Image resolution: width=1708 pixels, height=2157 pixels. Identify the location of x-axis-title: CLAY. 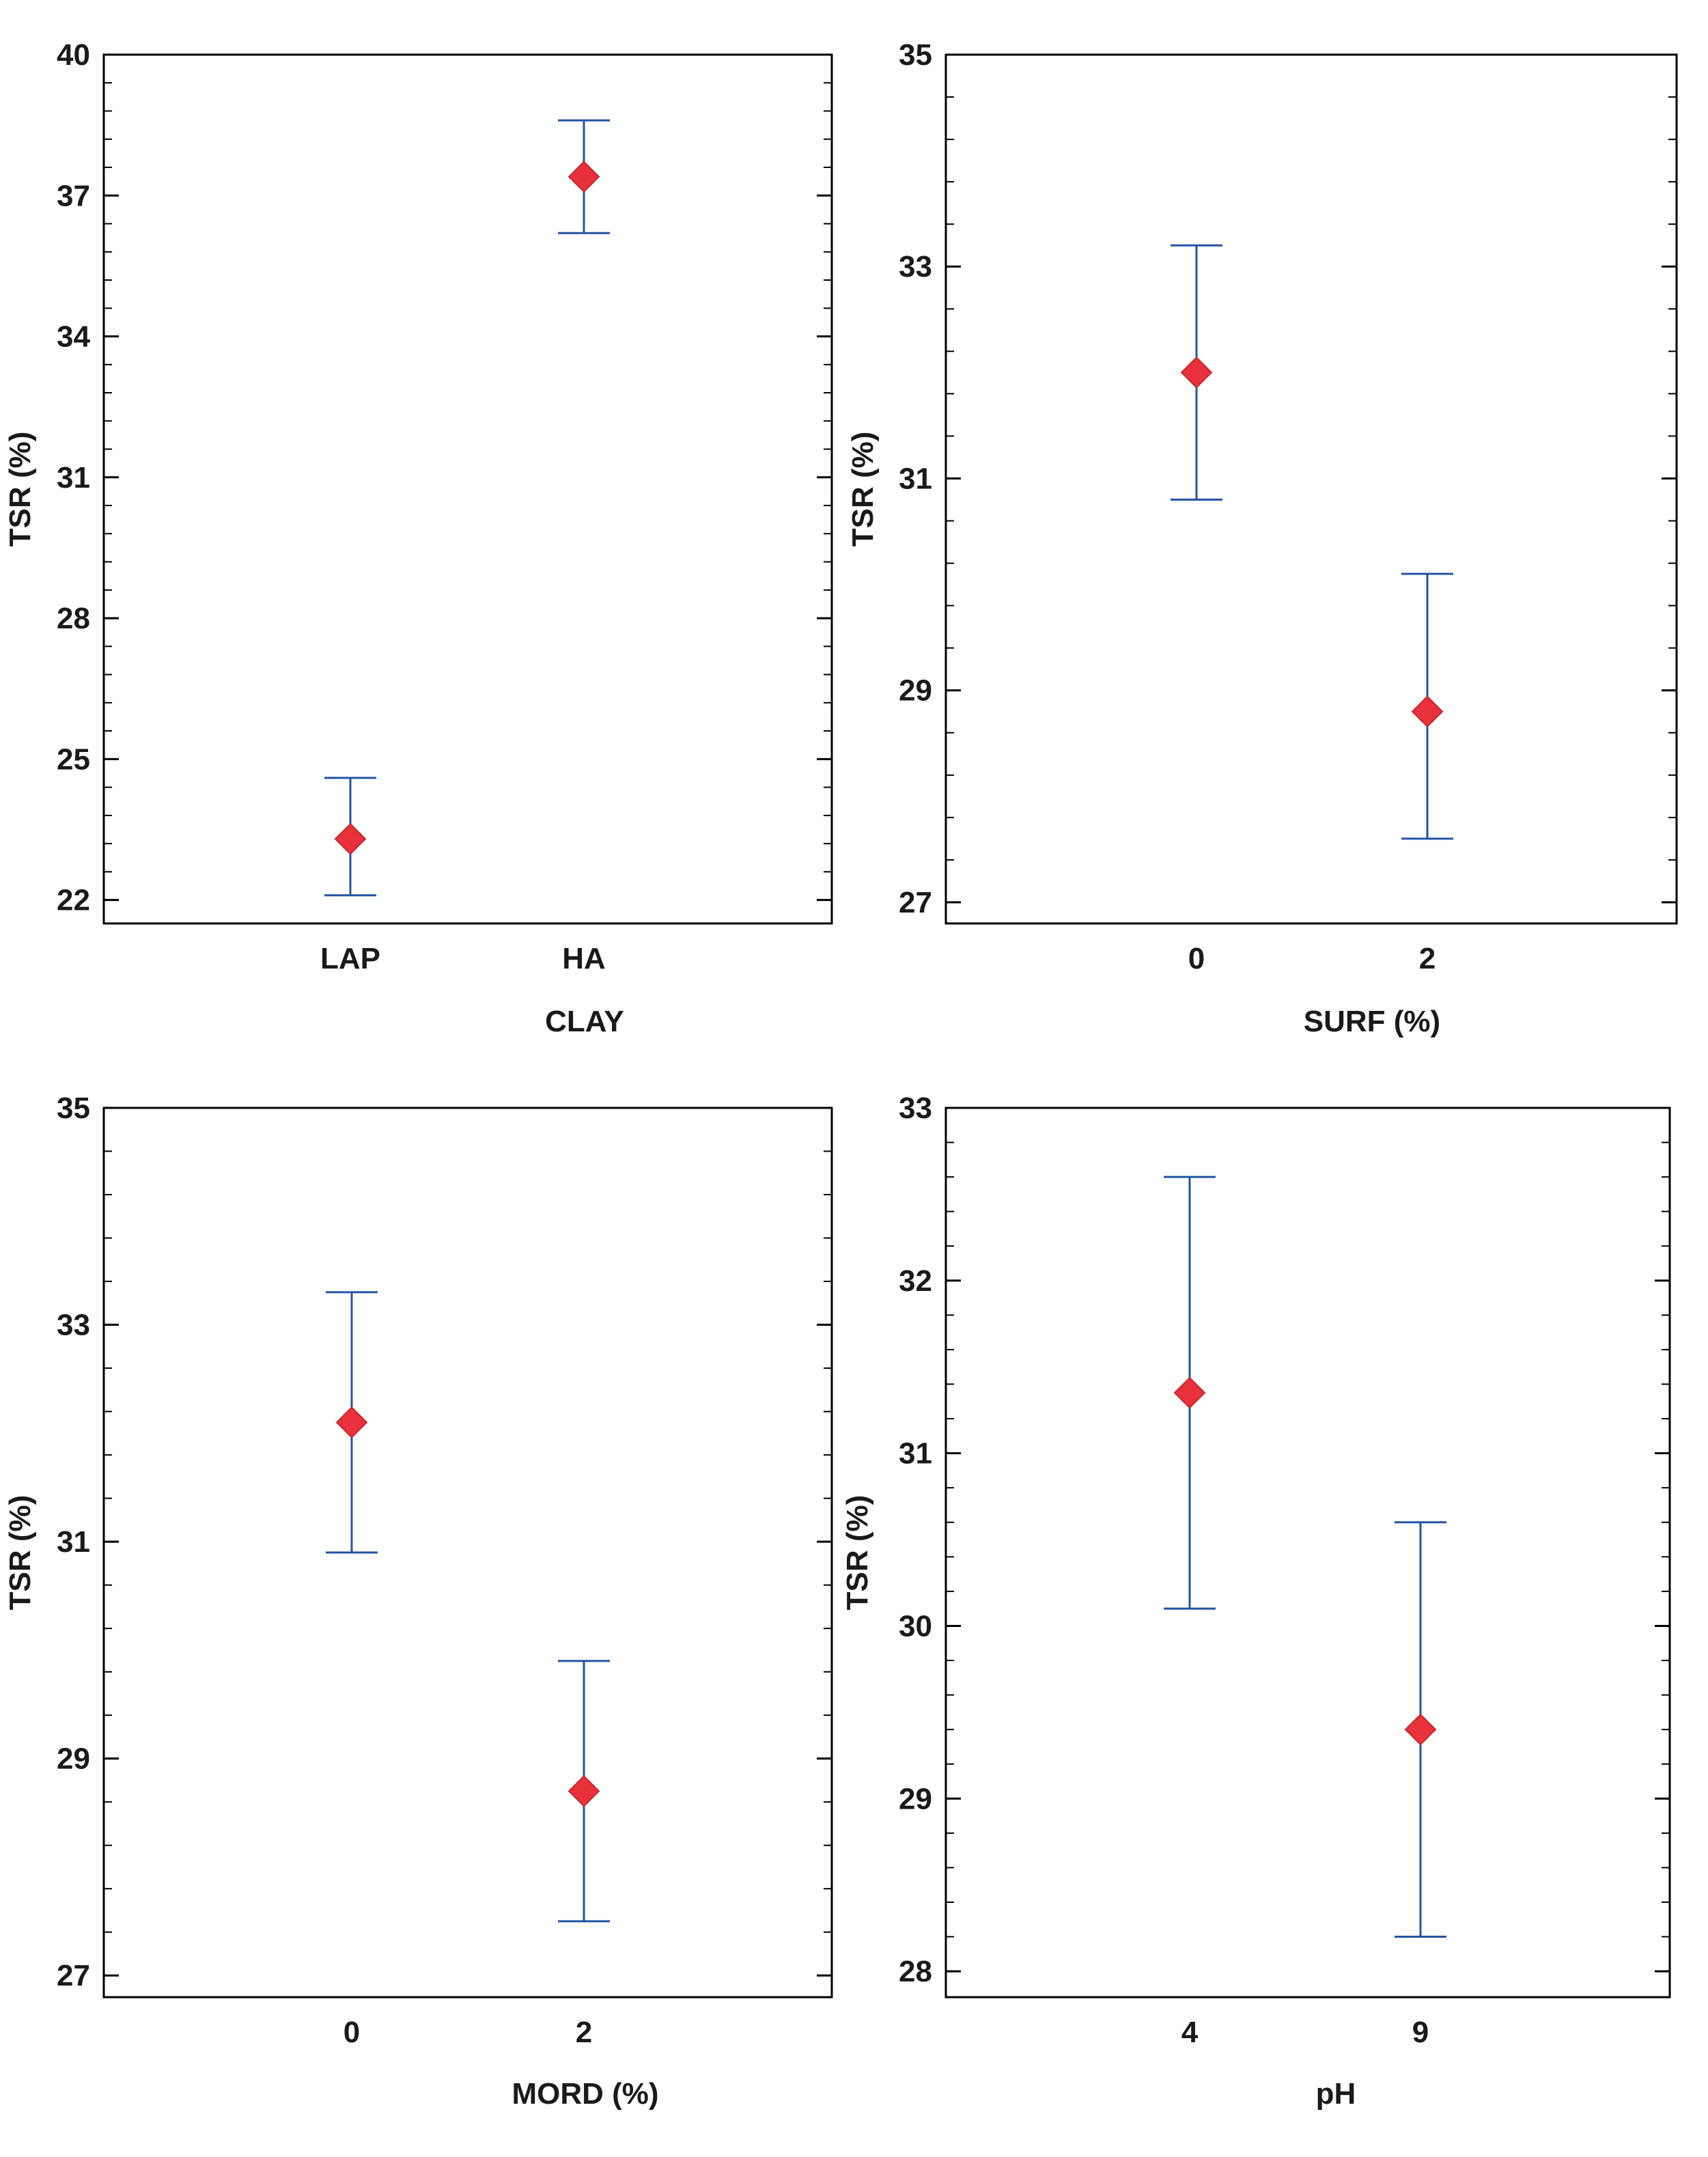
(584, 1021).